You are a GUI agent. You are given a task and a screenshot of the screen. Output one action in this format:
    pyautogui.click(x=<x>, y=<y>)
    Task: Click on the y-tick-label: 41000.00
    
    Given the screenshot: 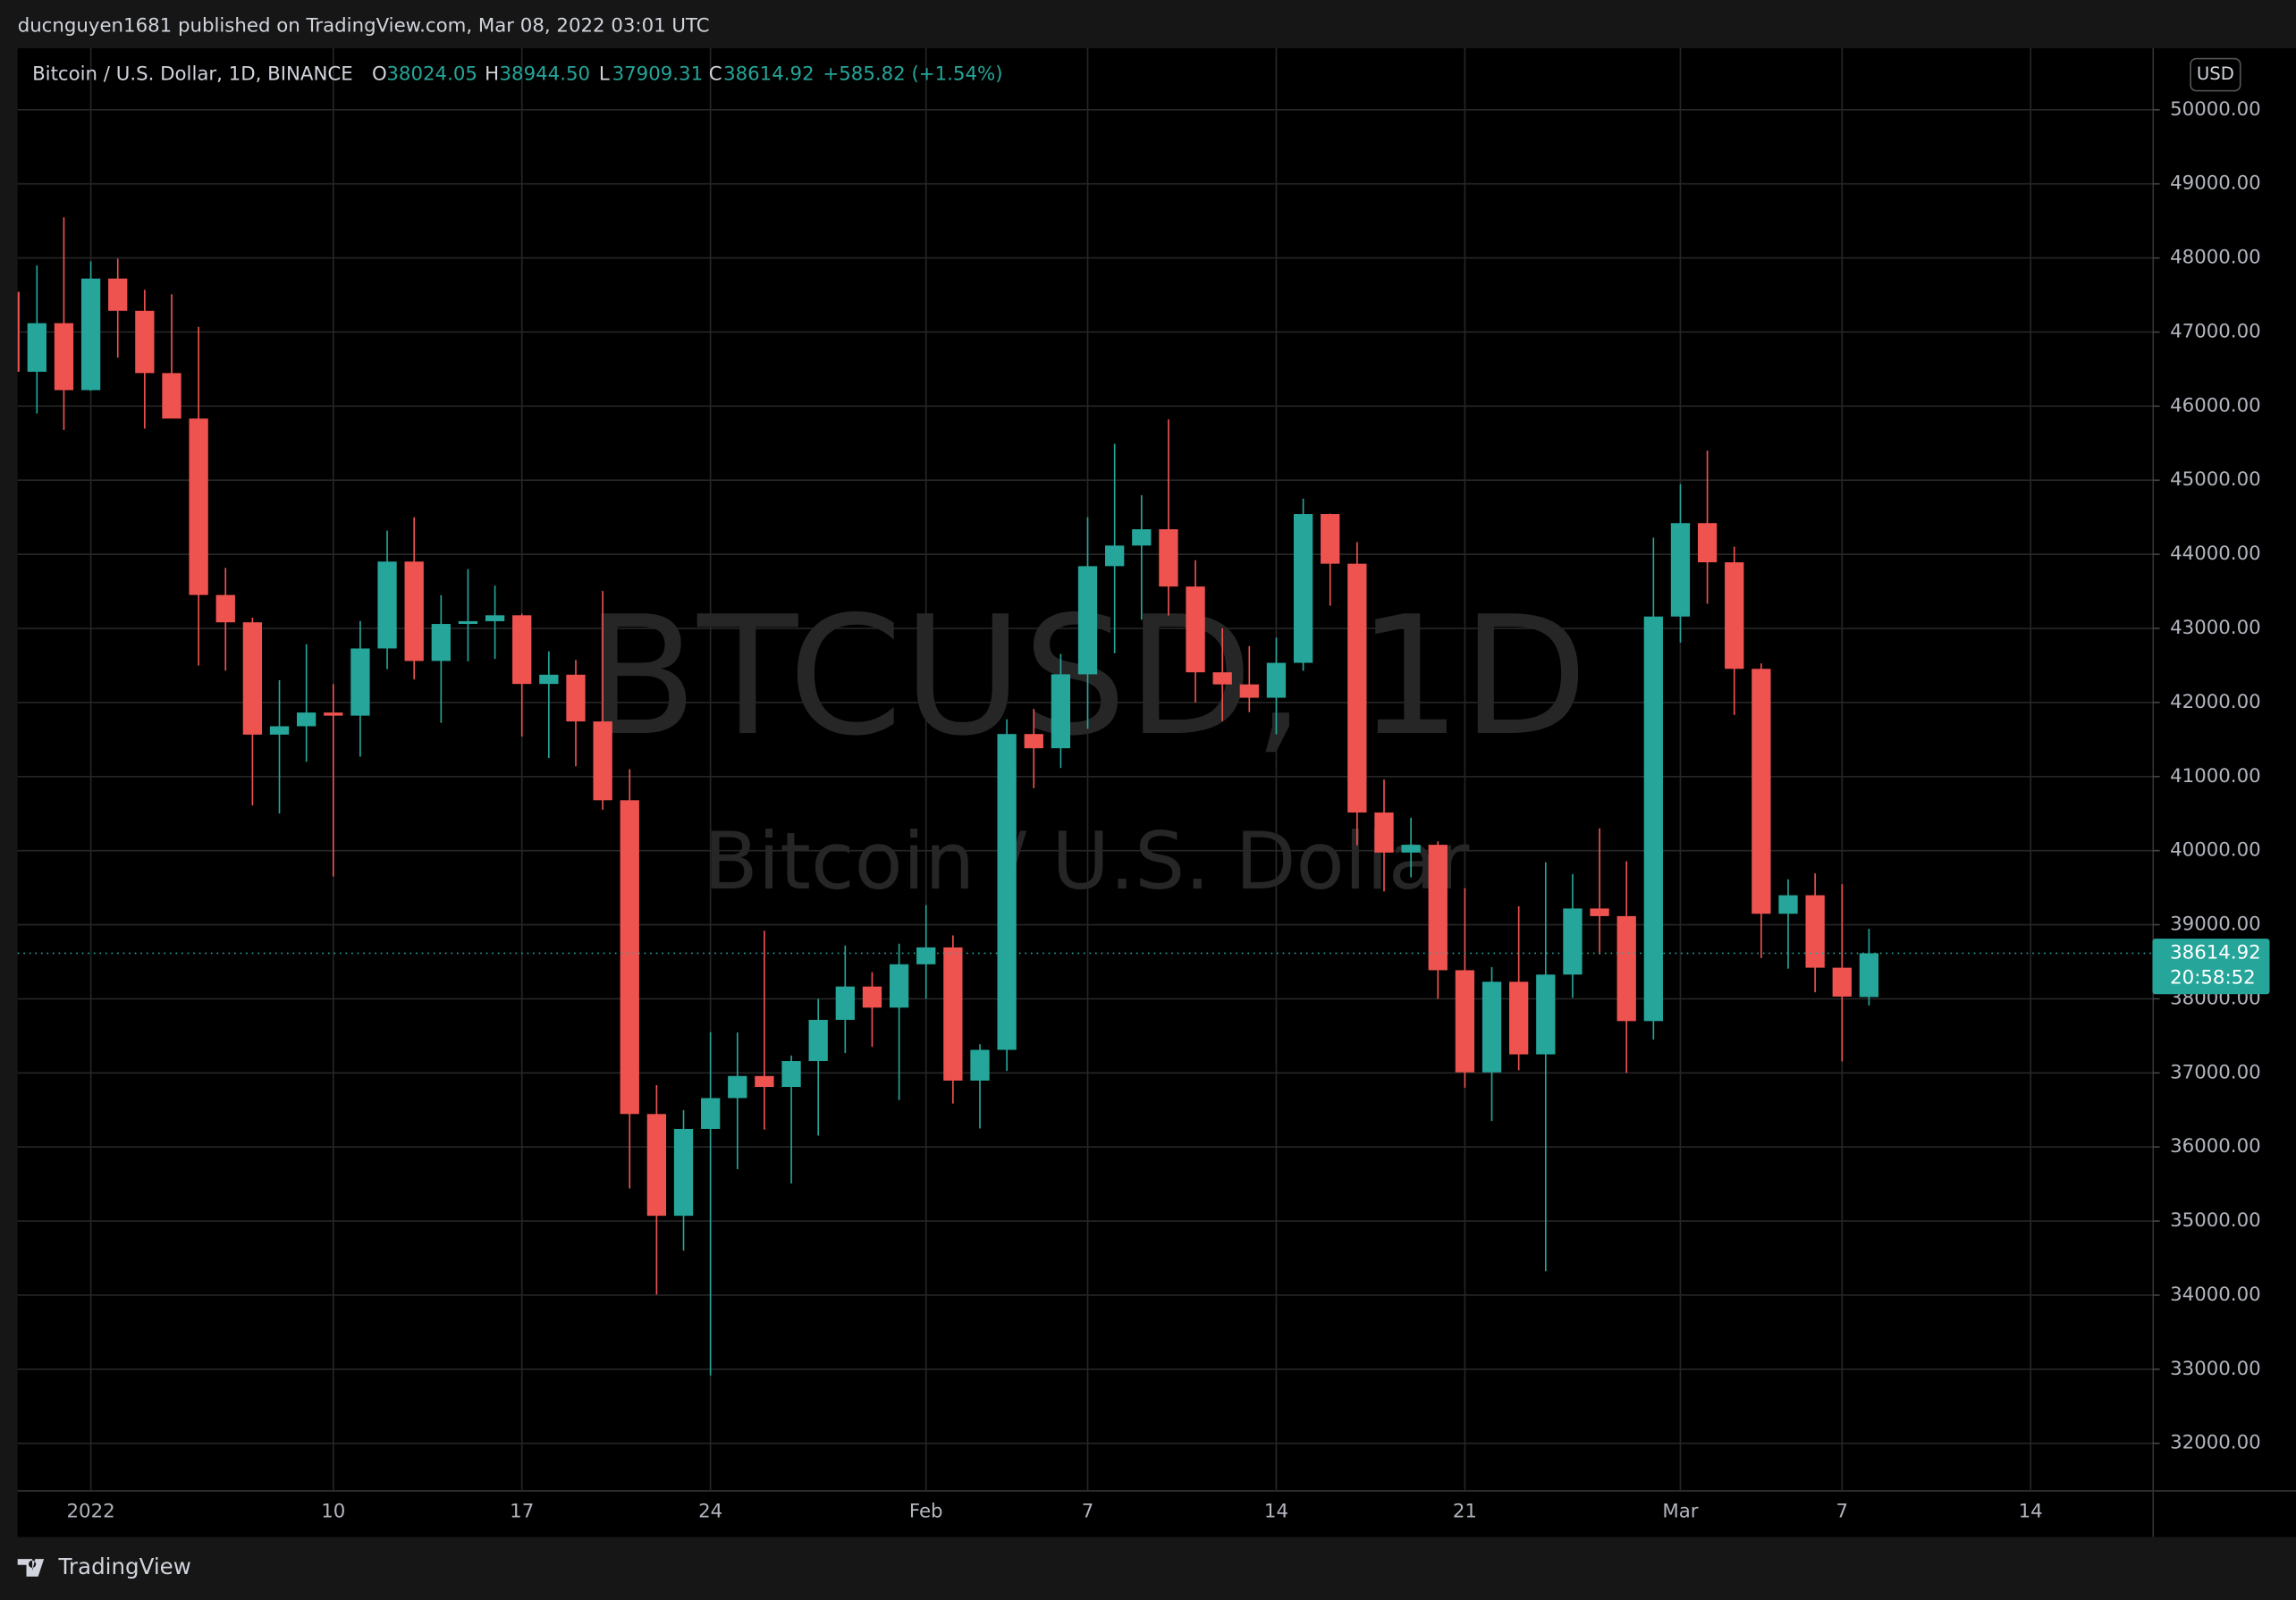 What is the action you would take?
    pyautogui.click(x=2215, y=776)
    